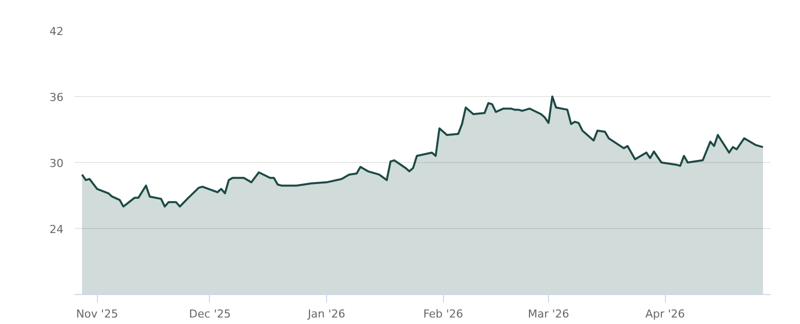 This screenshot has width=800, height=324. I want to click on x-tick-label: Feb '26, so click(443, 314).